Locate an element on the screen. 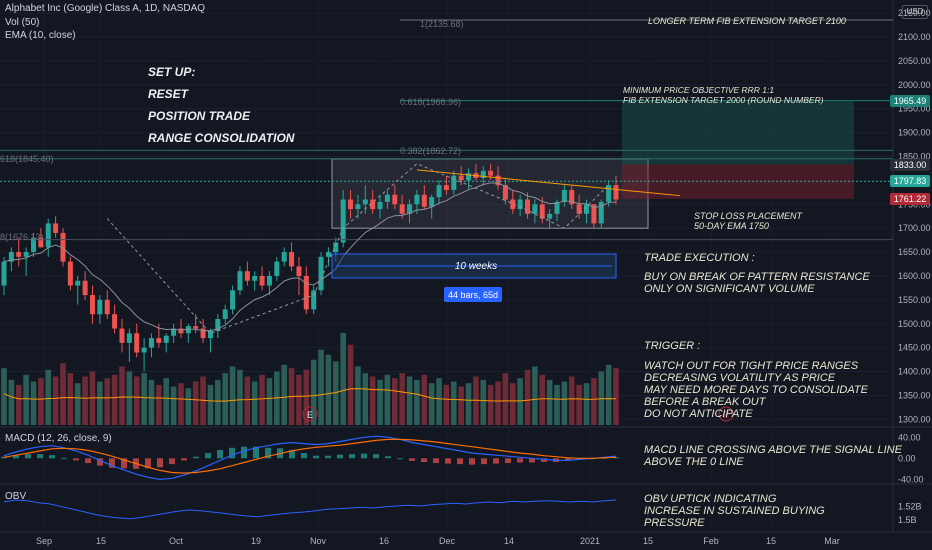  fib-label-0382: 0.382(1862.72) is located at coordinates (430, 151).